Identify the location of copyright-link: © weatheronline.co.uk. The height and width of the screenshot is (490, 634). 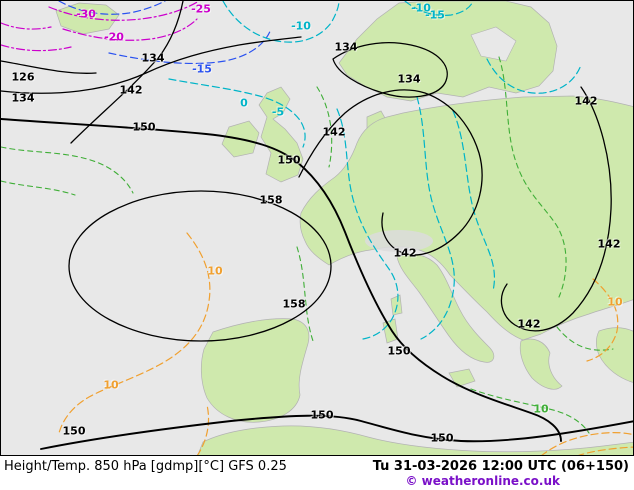
(482, 481).